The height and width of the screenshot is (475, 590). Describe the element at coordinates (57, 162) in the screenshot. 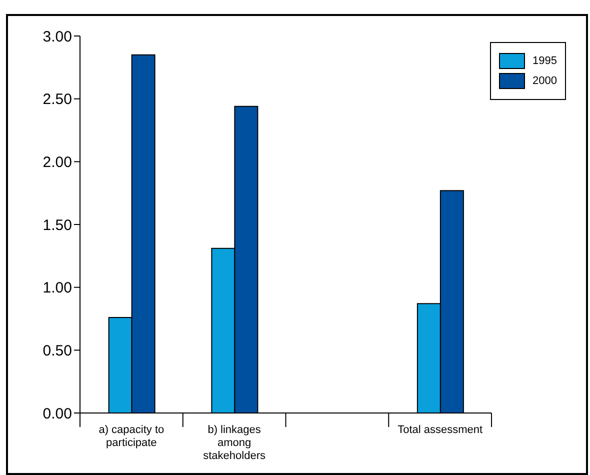

I see `y-tick-label: 2.00` at that location.